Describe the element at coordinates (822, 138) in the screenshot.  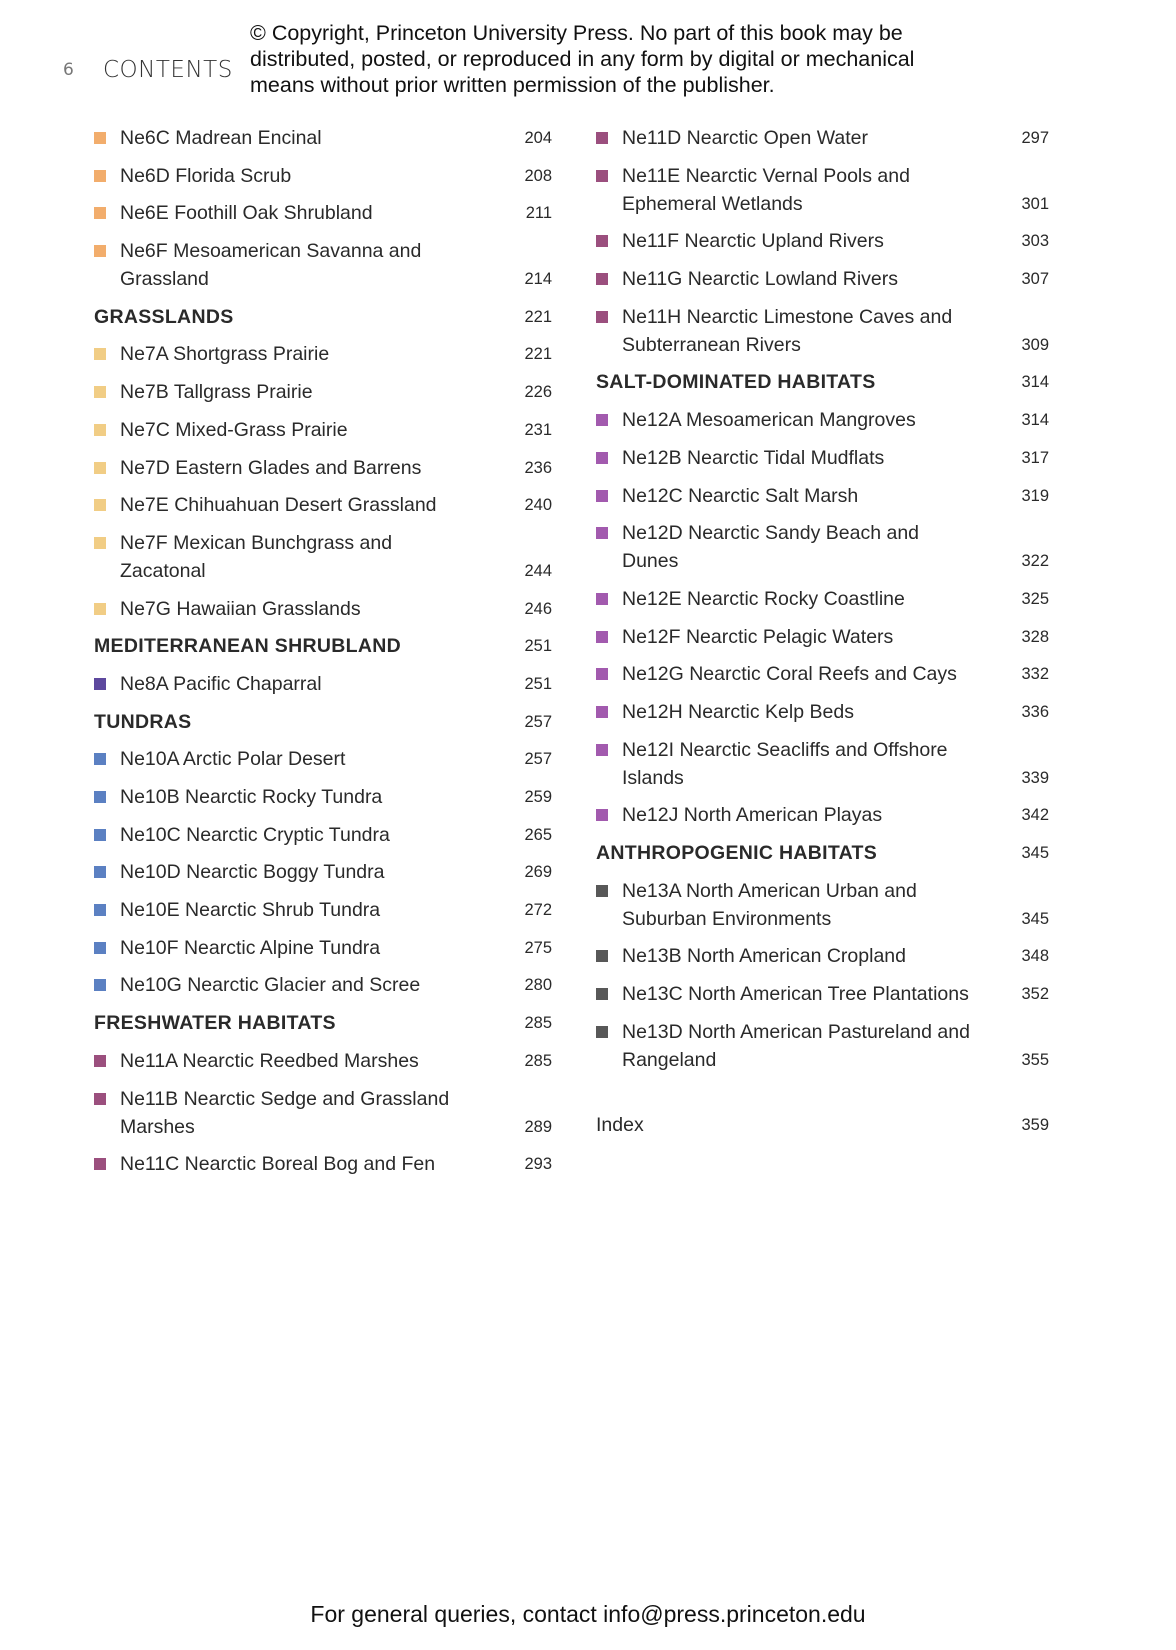
I see `toc-entry: Ne11D Nearctic Open Water 297` at that location.